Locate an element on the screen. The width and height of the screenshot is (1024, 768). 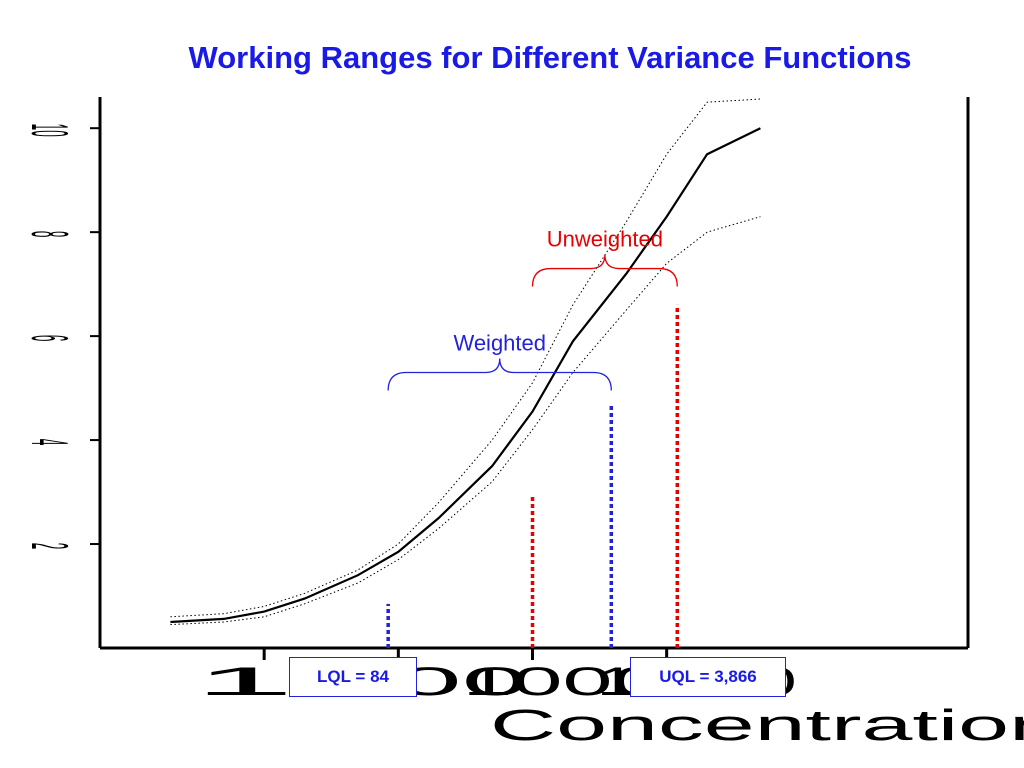
x-tick-label: 1000 is located at coordinates (563, 682).